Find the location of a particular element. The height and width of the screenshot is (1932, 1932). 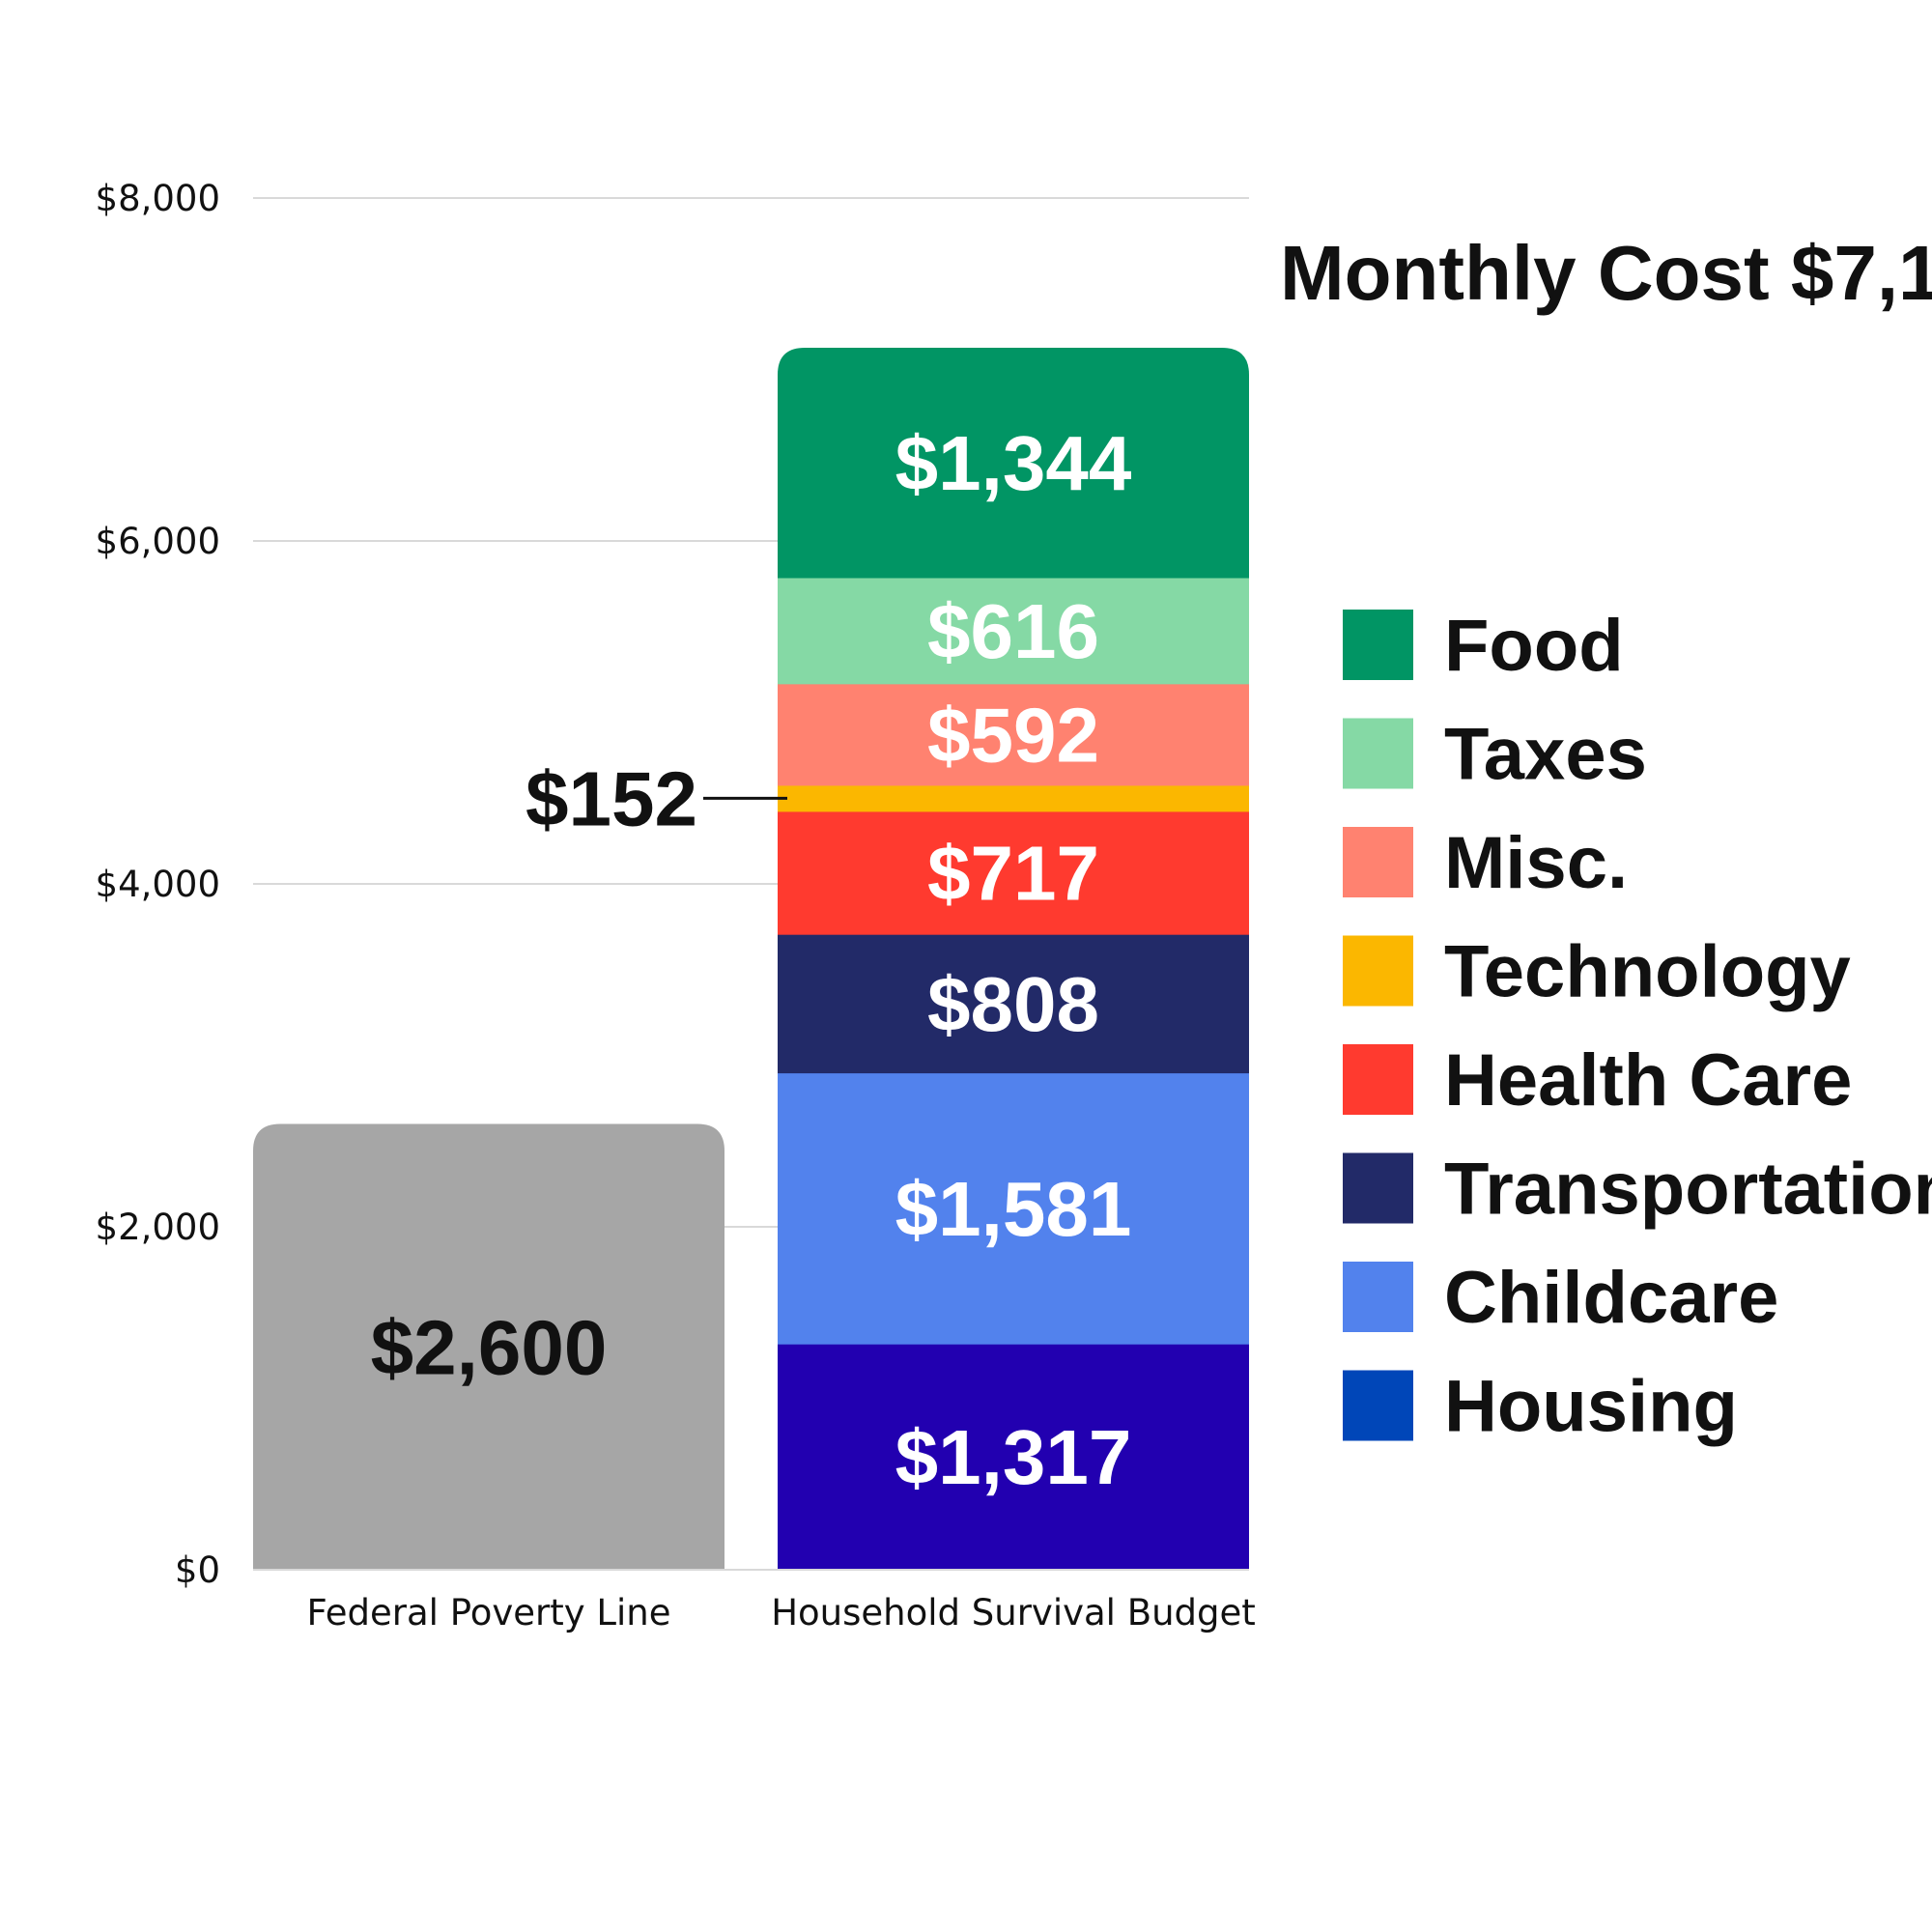

y-tick-label: $2,000 is located at coordinates (158, 1227).